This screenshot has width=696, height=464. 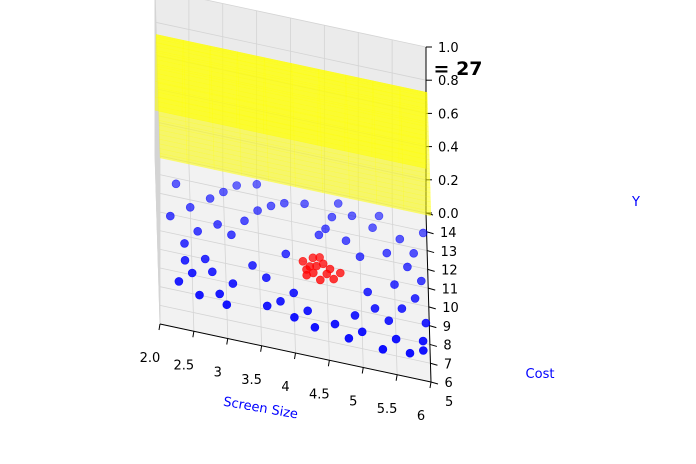 What do you see at coordinates (450, 289) in the screenshot?
I see `y-tick-label: 11` at bounding box center [450, 289].